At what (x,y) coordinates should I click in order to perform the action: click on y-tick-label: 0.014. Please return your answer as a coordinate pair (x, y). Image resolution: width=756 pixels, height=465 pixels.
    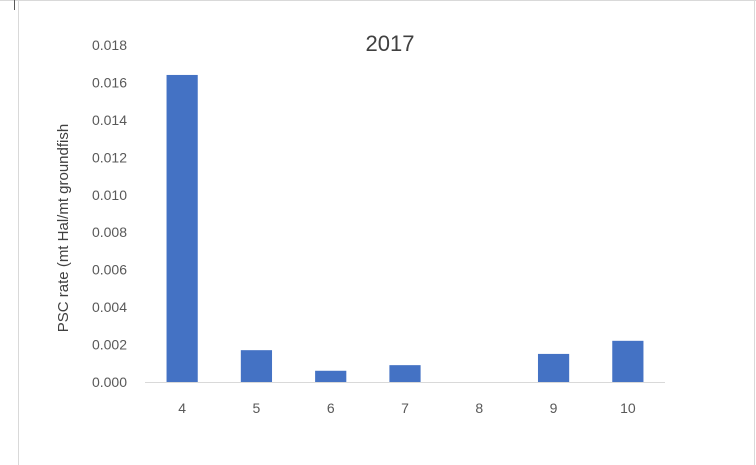
    Looking at the image, I should click on (109, 120).